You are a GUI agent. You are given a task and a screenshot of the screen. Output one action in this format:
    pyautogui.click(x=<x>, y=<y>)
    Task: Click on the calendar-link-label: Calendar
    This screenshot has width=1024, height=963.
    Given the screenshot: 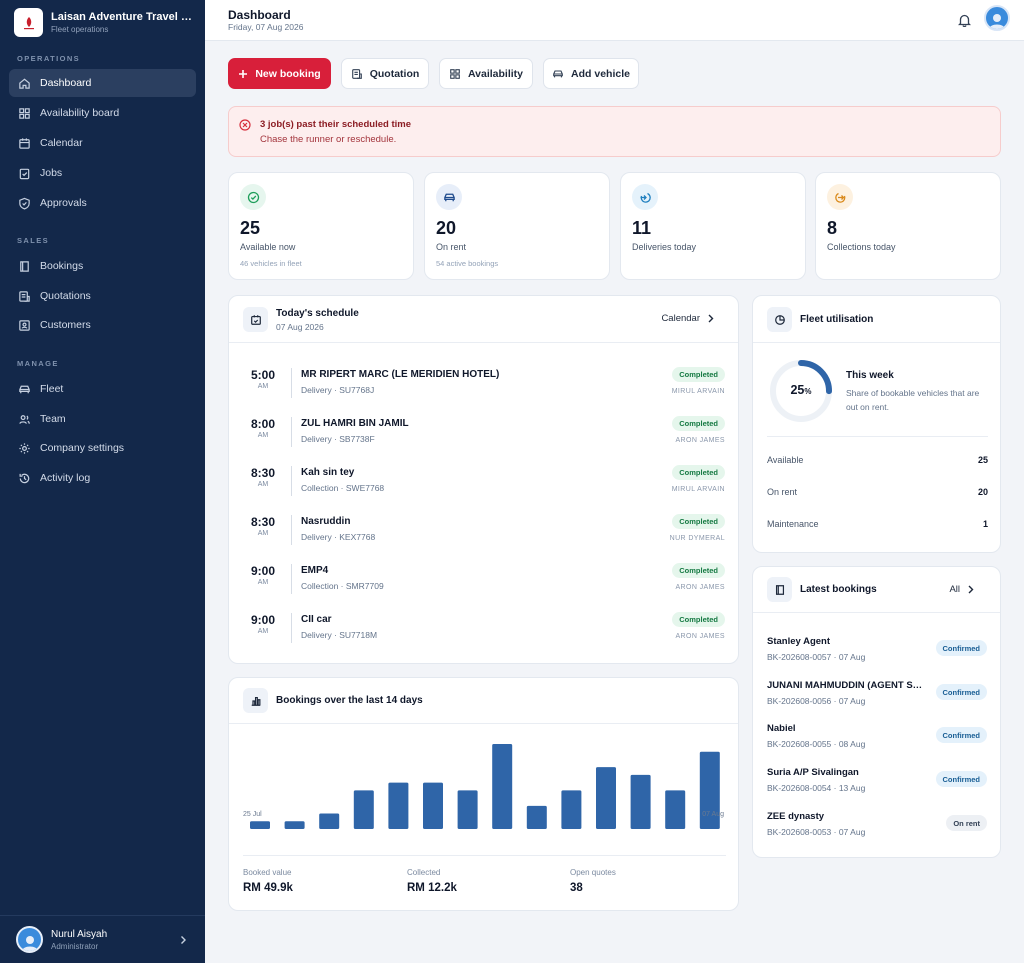 What is the action you would take?
    pyautogui.click(x=680, y=318)
    